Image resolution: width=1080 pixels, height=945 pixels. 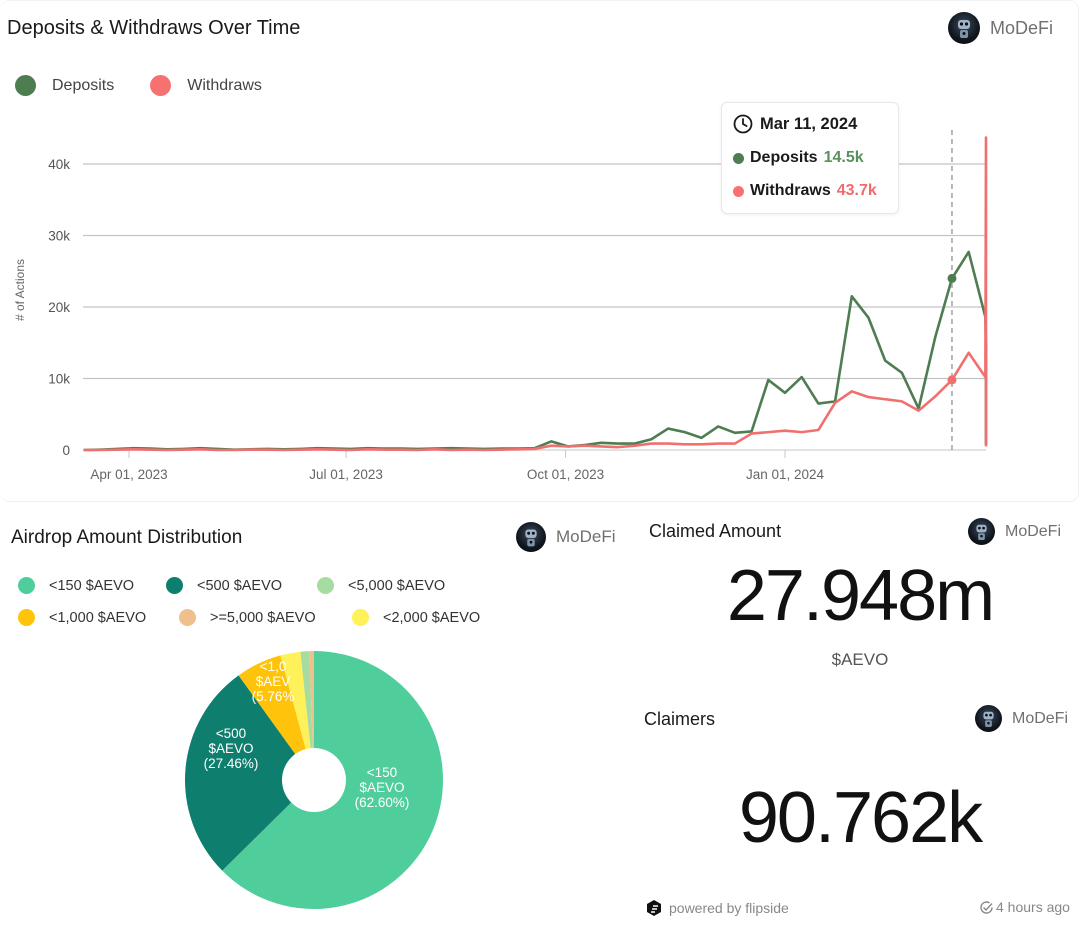 What do you see at coordinates (952, 380) in the screenshot?
I see `withdraws-hover-point` at bounding box center [952, 380].